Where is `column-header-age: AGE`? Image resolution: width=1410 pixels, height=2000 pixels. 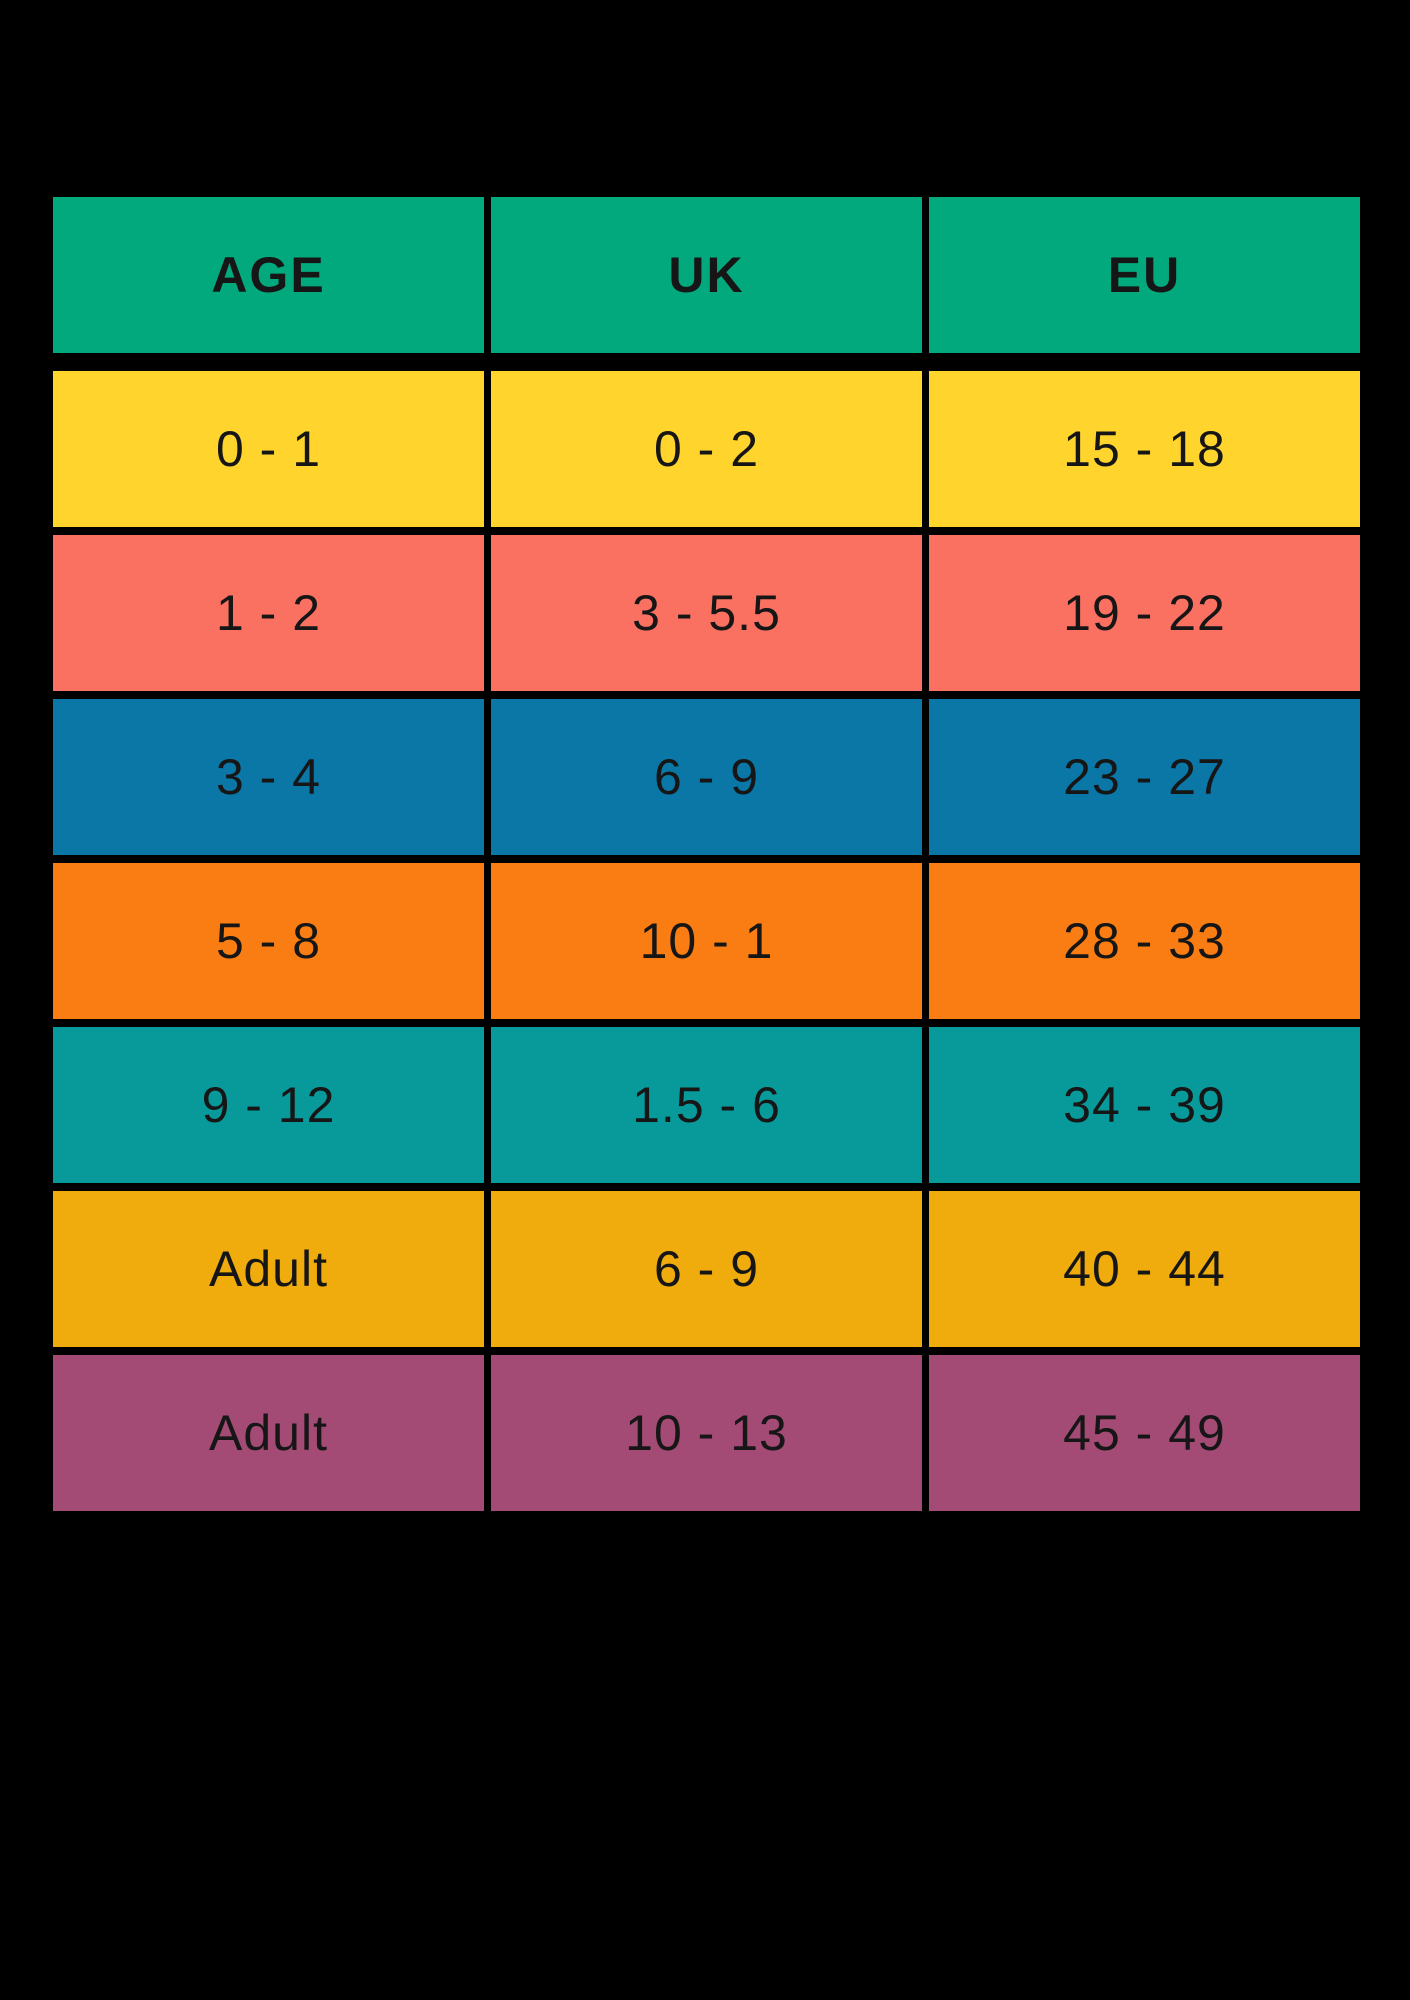
column-header-age: AGE is located at coordinates (268, 275).